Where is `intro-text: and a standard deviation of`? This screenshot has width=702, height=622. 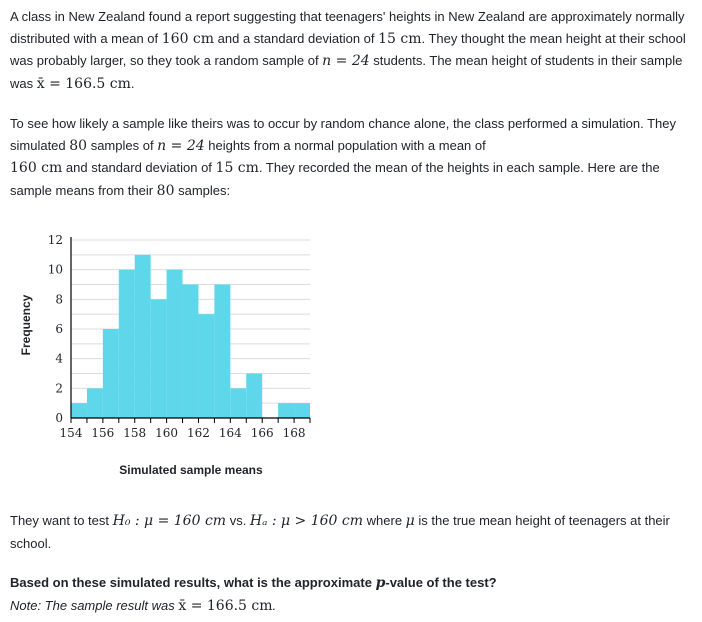
intro-text: and a standard deviation of is located at coordinates (296, 38).